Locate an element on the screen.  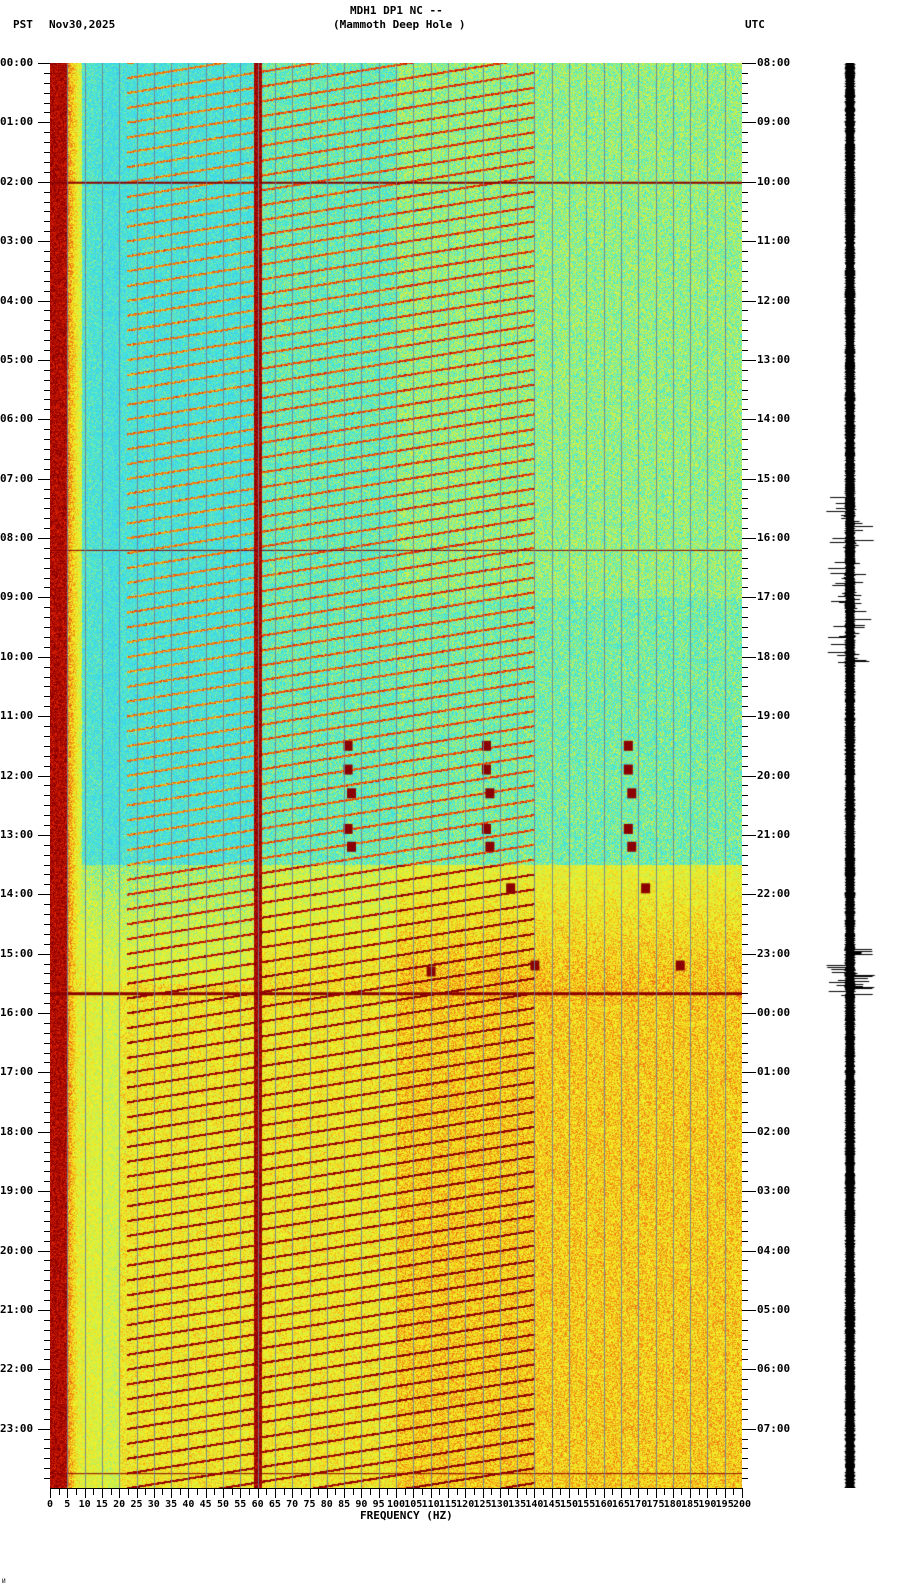
x-tick-label: 95 is located at coordinates (378, 1504).